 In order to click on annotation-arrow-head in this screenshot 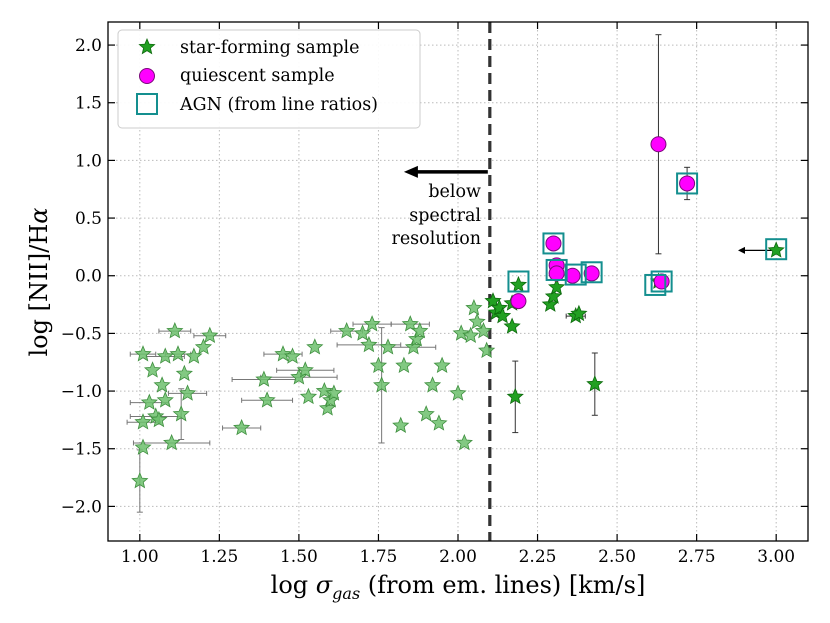, I will do `click(410, 171)`.